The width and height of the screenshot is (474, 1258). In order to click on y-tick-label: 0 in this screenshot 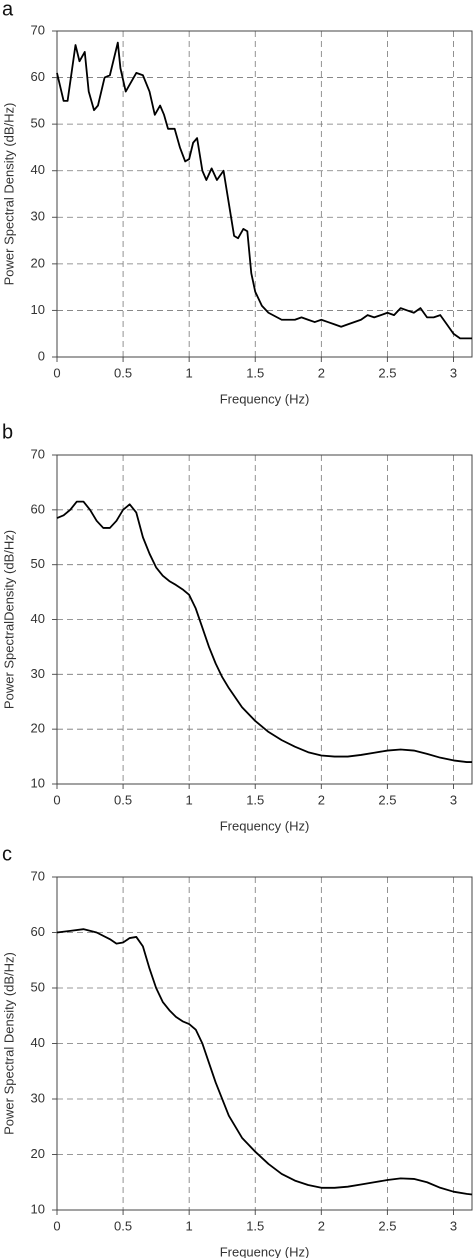, I will do `click(41, 355)`.